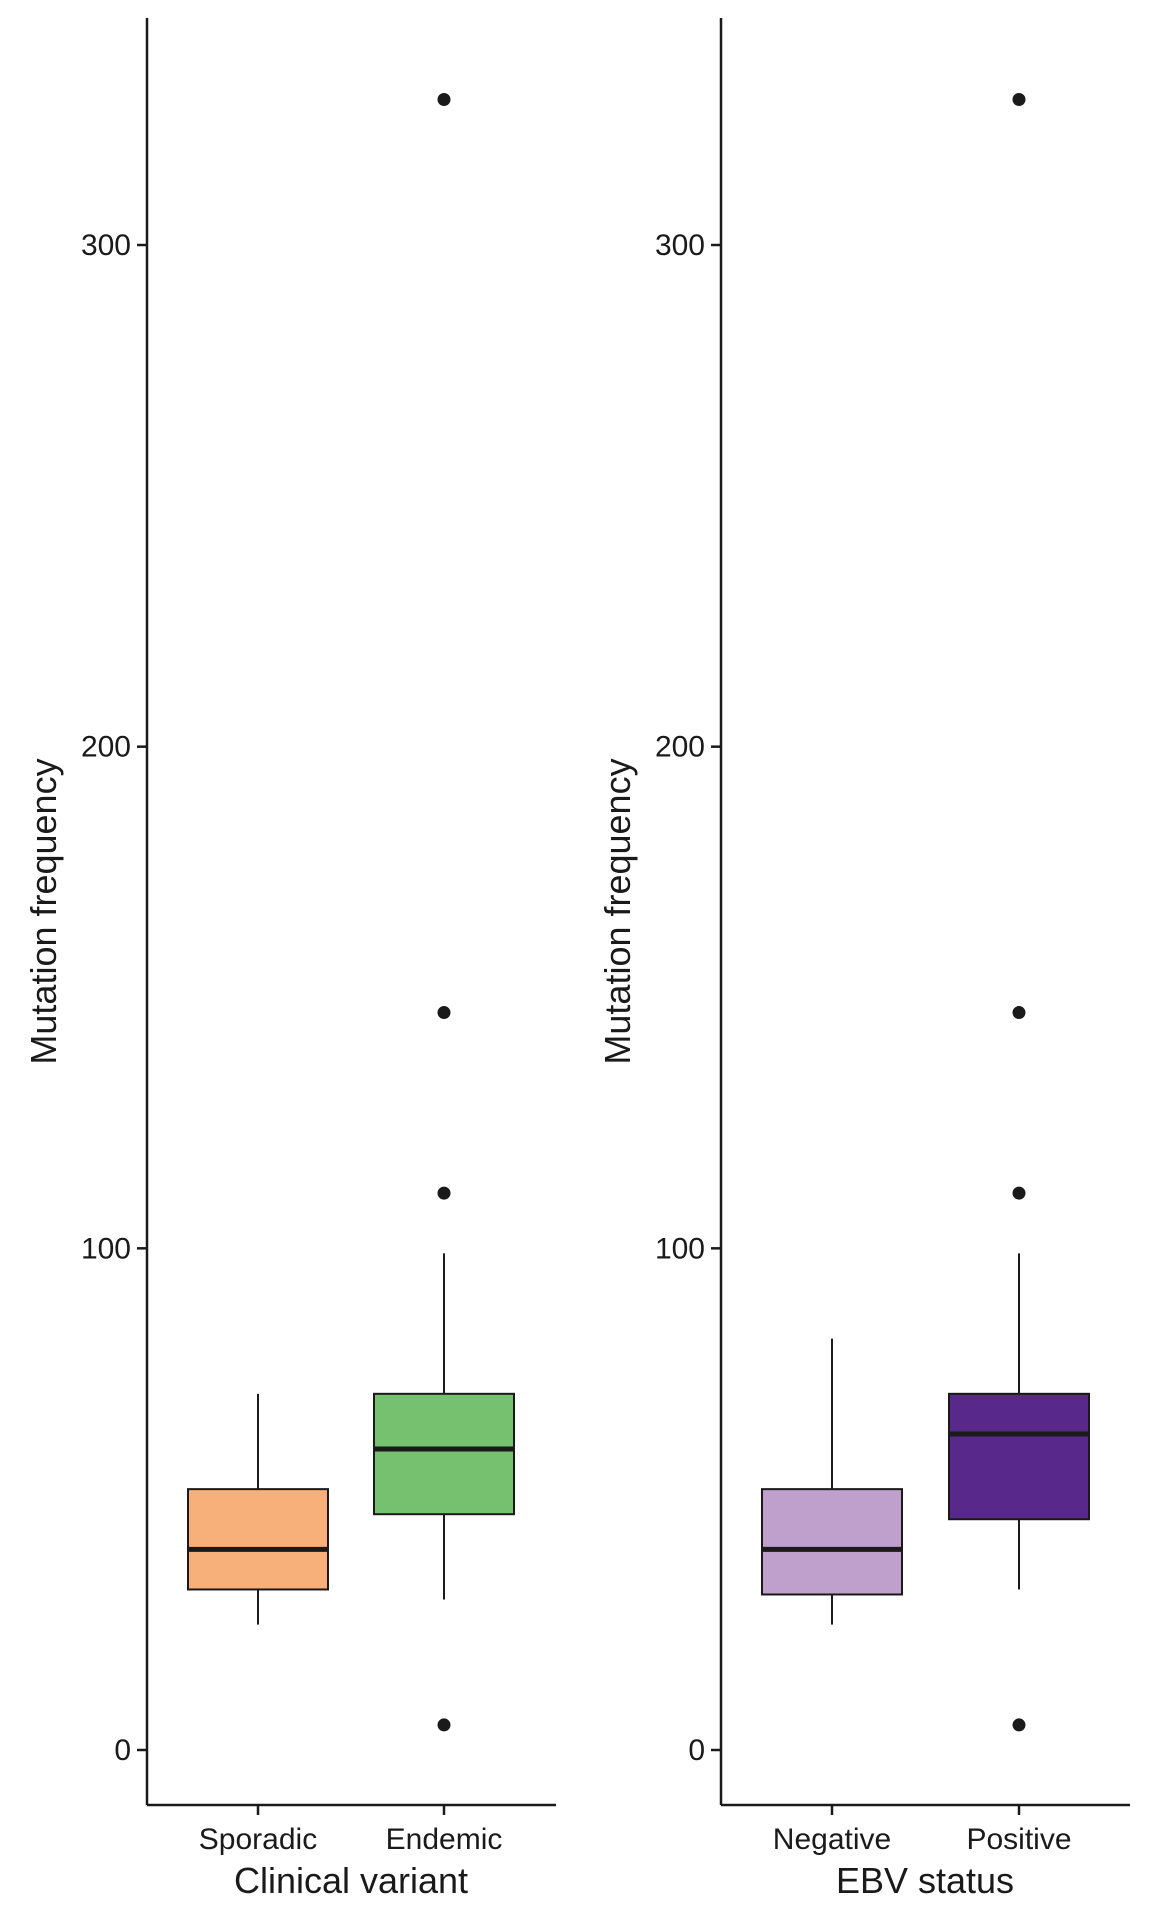 Image resolution: width=1152 pixels, height=1925 pixels. Describe the element at coordinates (832, 1481) in the screenshot. I see `box-negative` at that location.